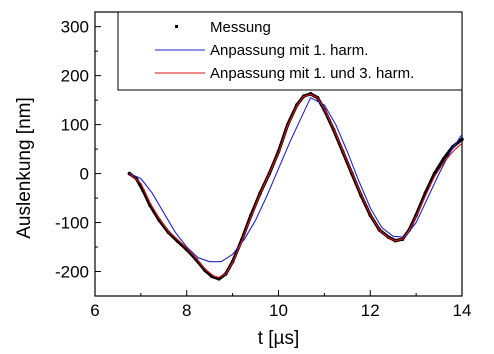  What do you see at coordinates (84, 174) in the screenshot?
I see `y-tick-label: 0` at bounding box center [84, 174].